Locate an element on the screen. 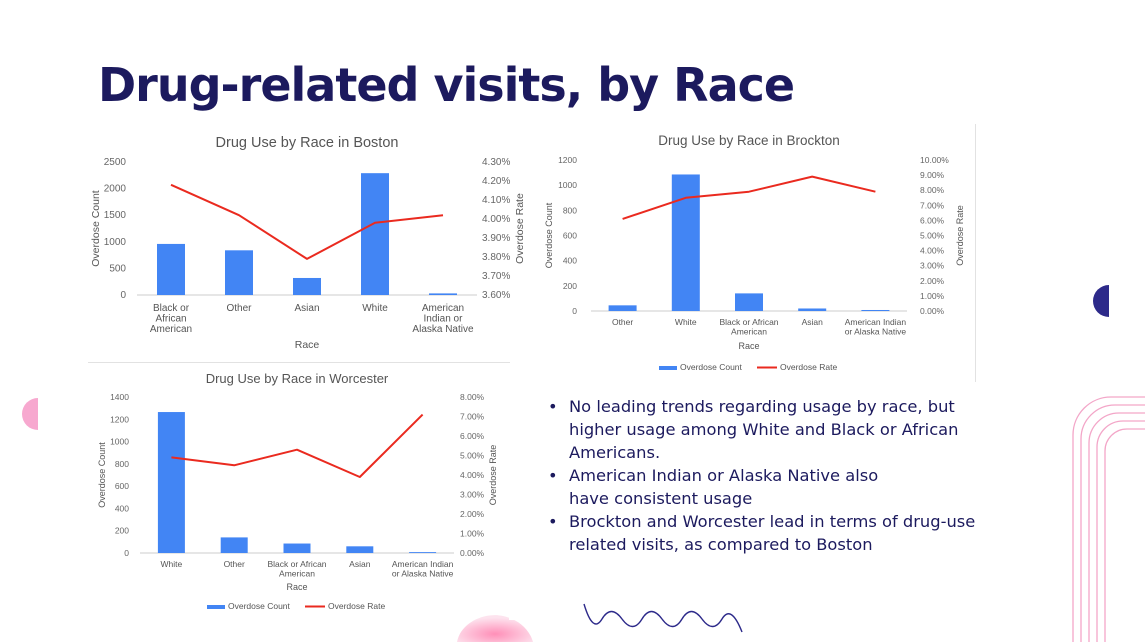  y-tick-label: 2500 is located at coordinates (115, 162).